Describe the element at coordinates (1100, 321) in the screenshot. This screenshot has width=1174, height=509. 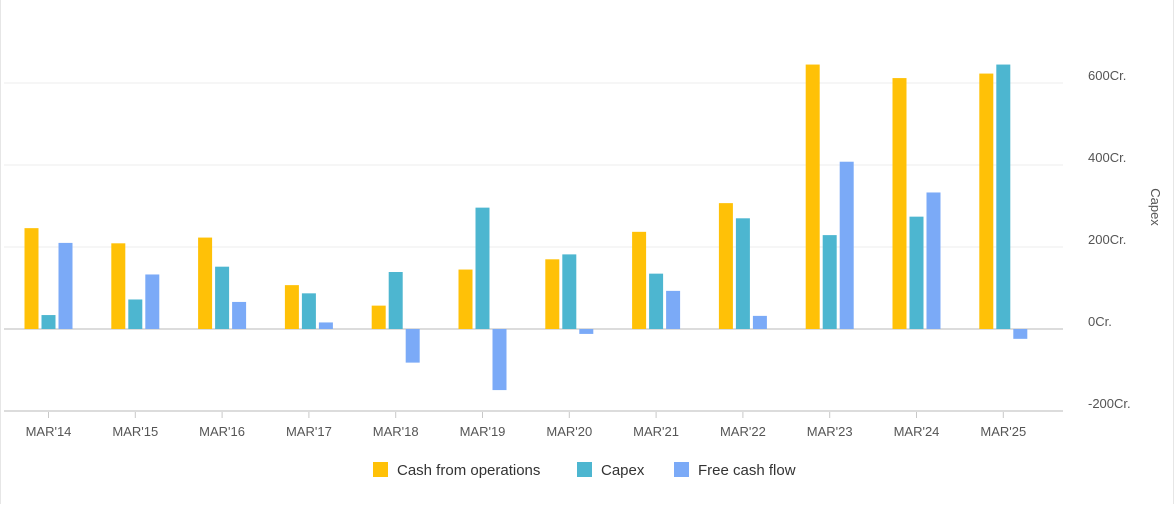
I see `y-tick-label: 0Cr.` at that location.